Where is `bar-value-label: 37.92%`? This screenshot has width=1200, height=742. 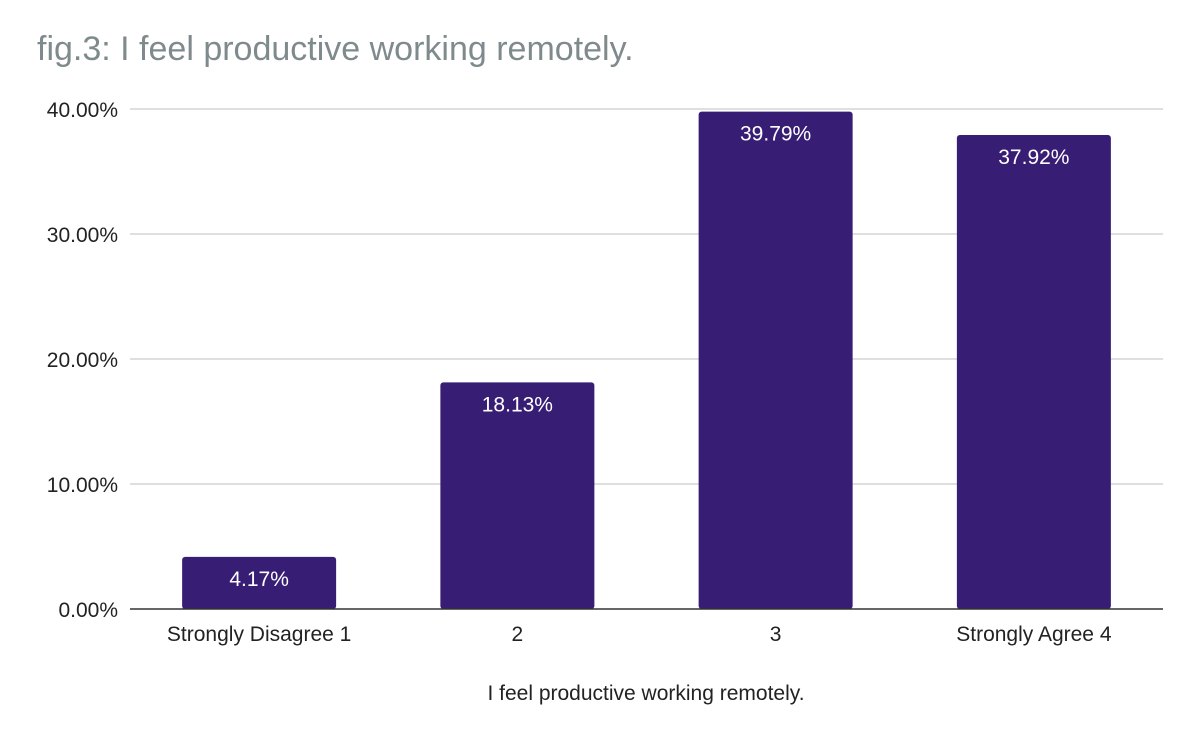 bar-value-label: 37.92% is located at coordinates (1033, 157).